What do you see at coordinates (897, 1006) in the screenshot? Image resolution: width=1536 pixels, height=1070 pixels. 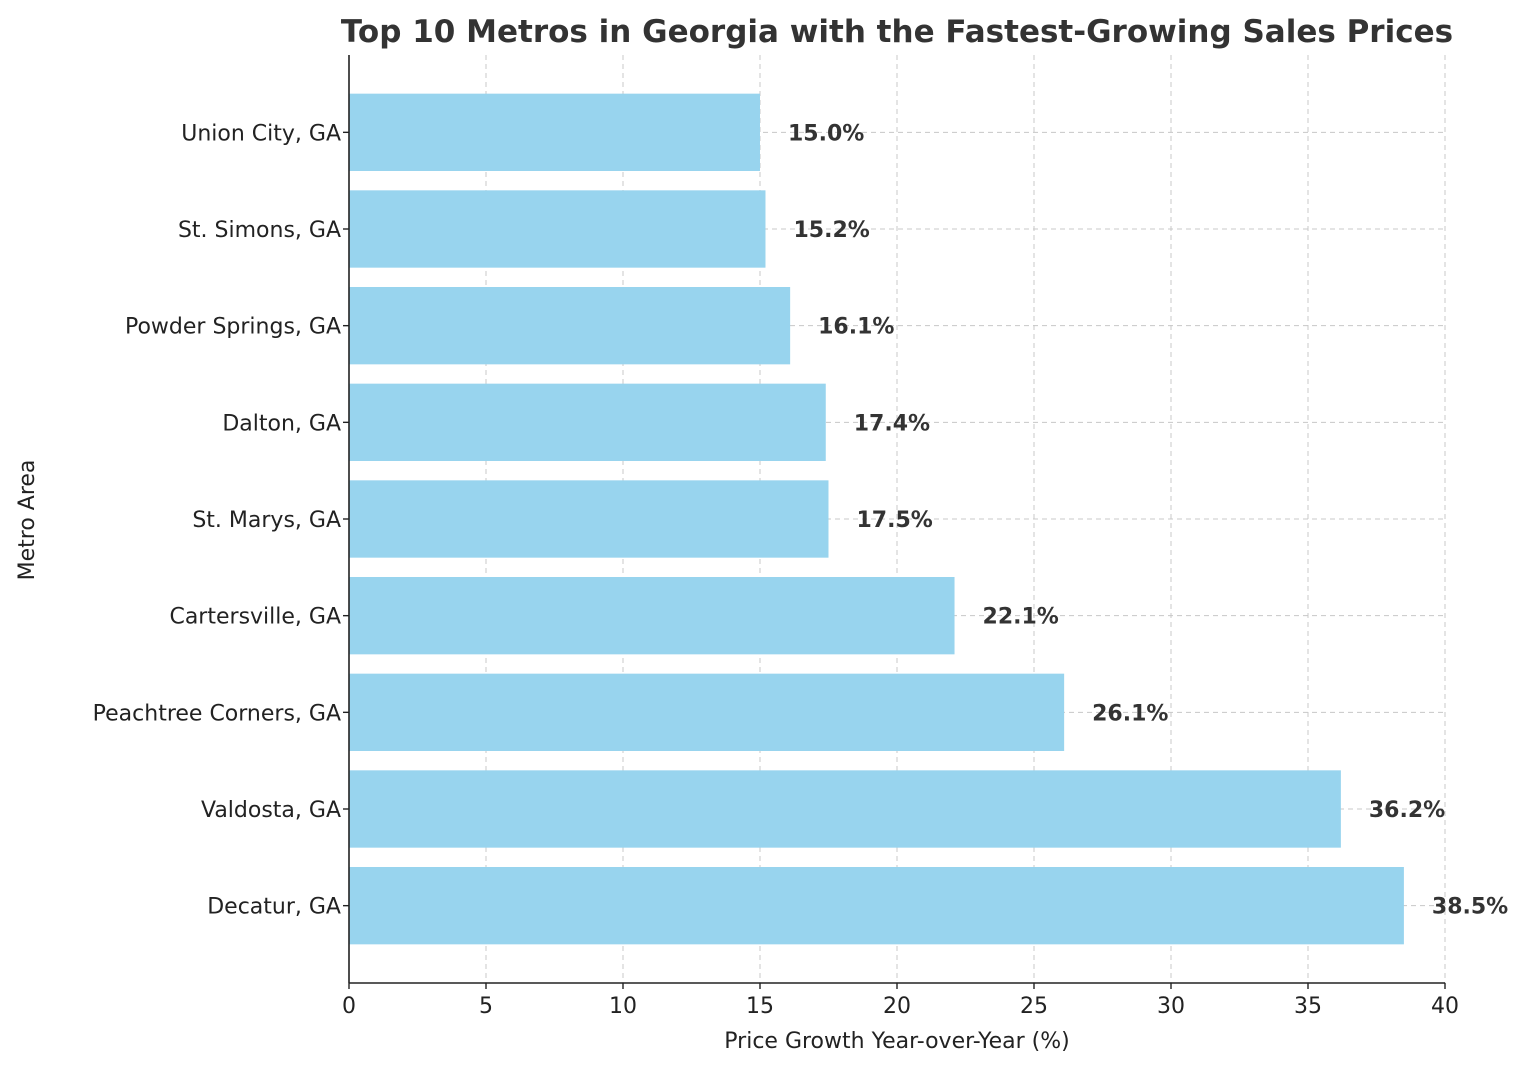 I see `x-tick-label: 20` at bounding box center [897, 1006].